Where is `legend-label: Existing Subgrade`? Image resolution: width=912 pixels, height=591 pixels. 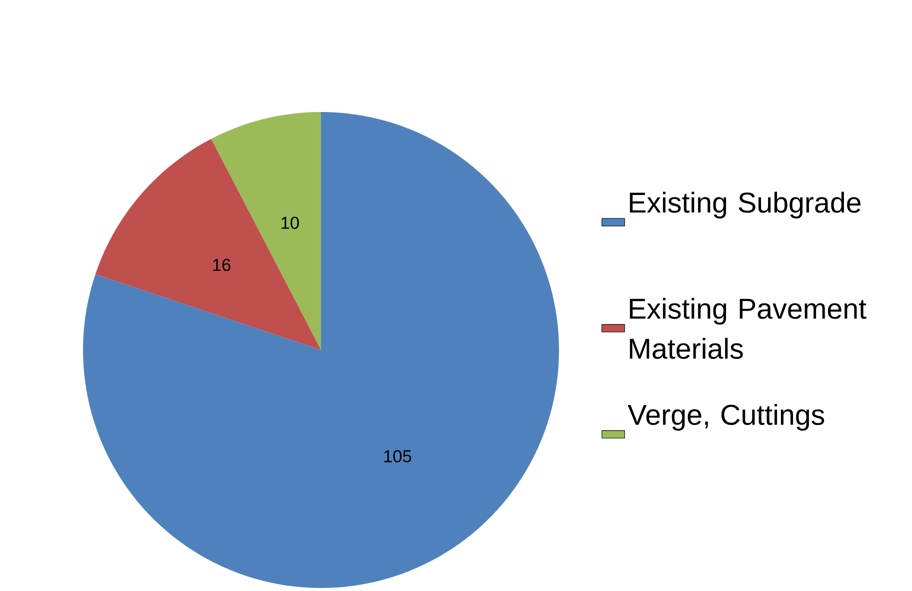 legend-label: Existing Subgrade is located at coordinates (745, 205).